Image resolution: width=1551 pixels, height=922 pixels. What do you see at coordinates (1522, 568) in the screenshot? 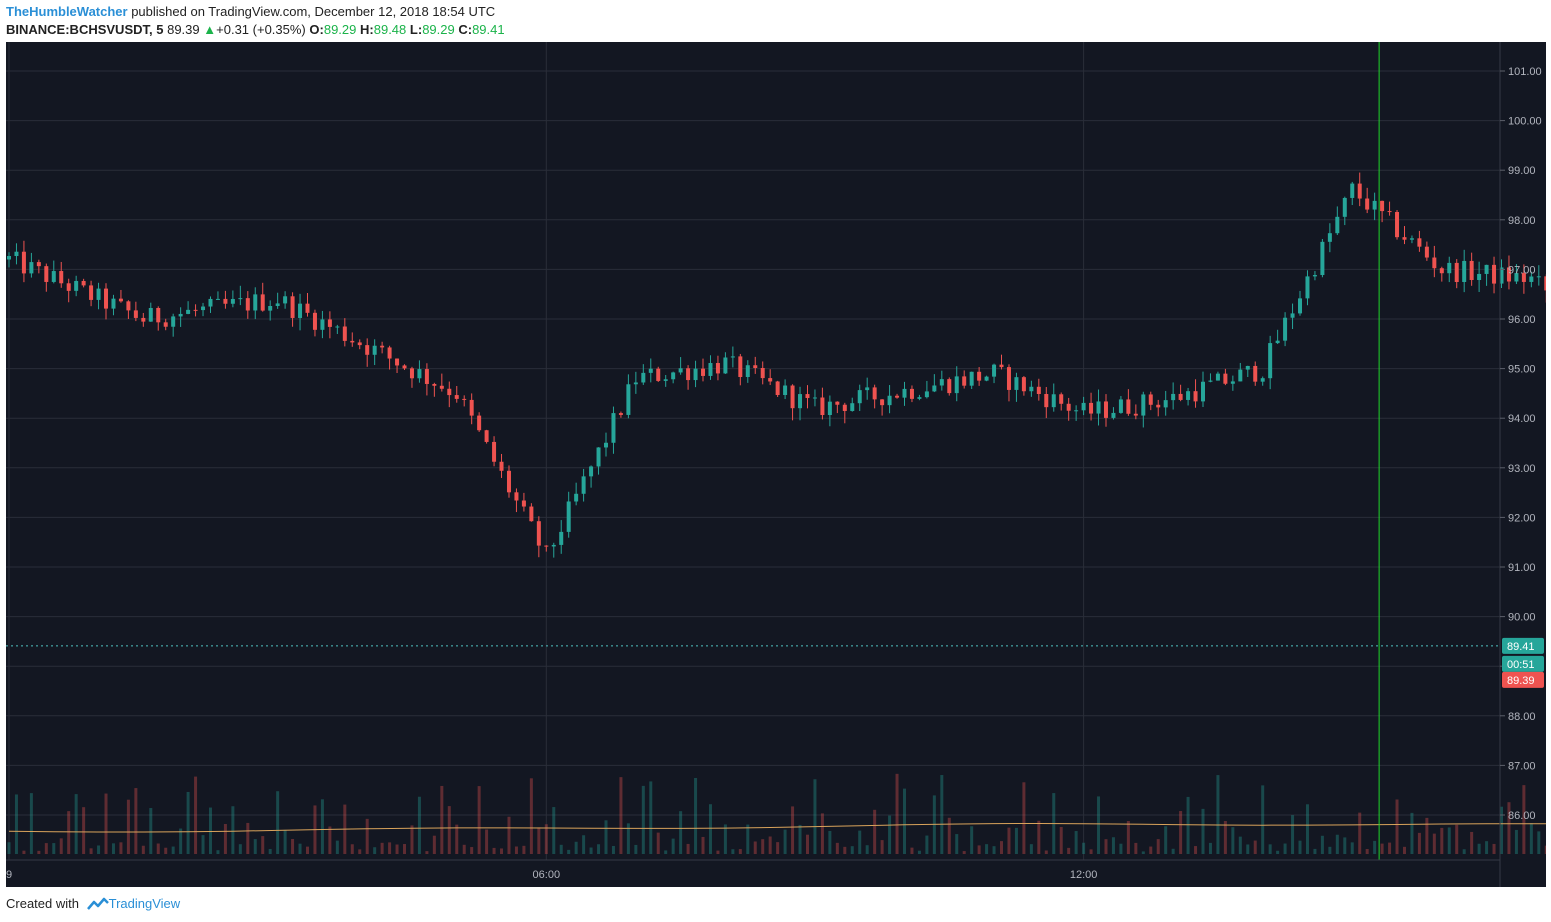
I see `price-tick-label: 91.00` at bounding box center [1522, 568].